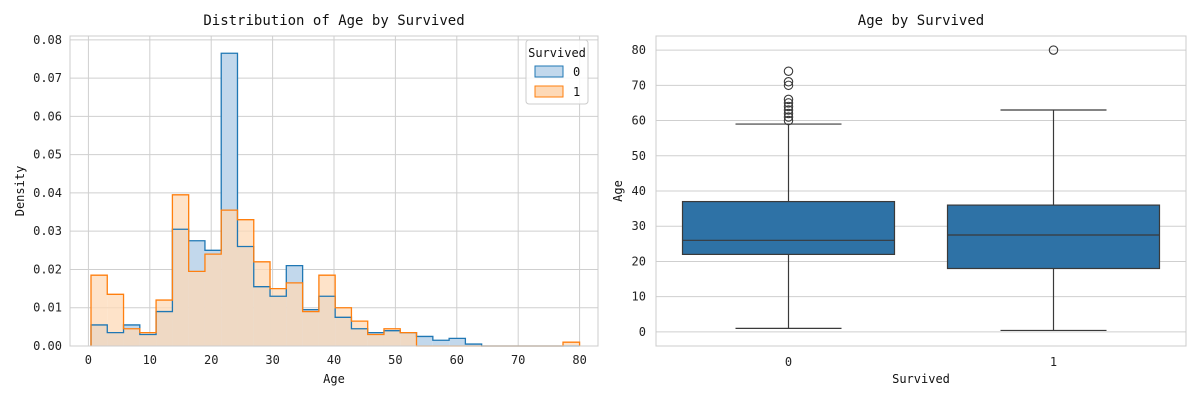  I want to click on histogram-y-tick-label: 0.04, so click(47, 193).